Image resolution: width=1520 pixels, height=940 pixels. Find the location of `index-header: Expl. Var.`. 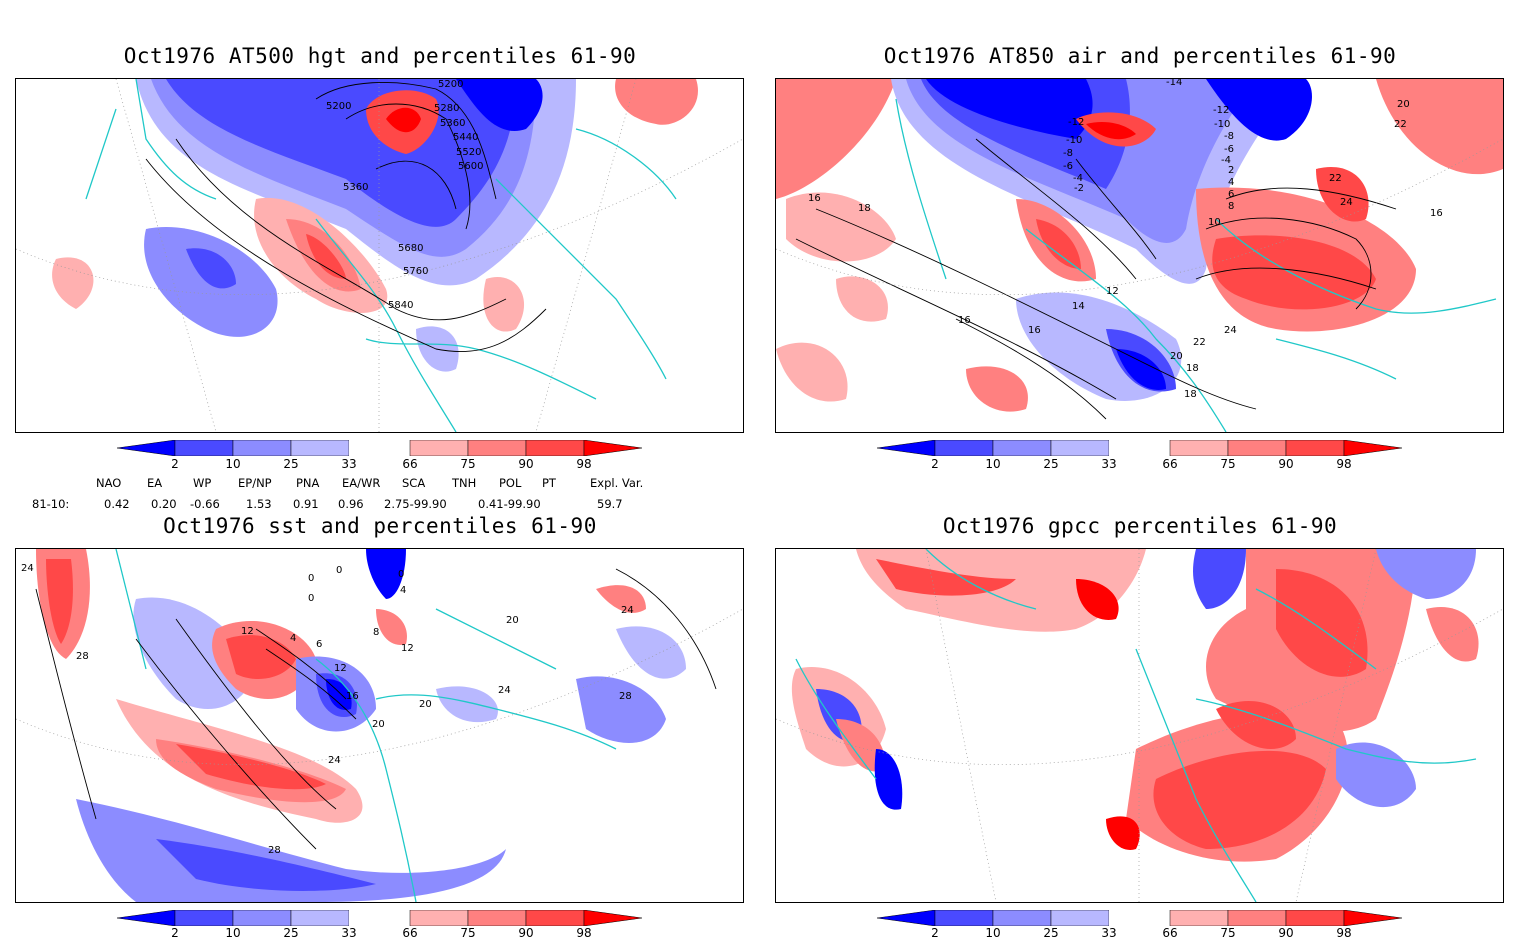

index-header: Expl. Var. is located at coordinates (617, 483).